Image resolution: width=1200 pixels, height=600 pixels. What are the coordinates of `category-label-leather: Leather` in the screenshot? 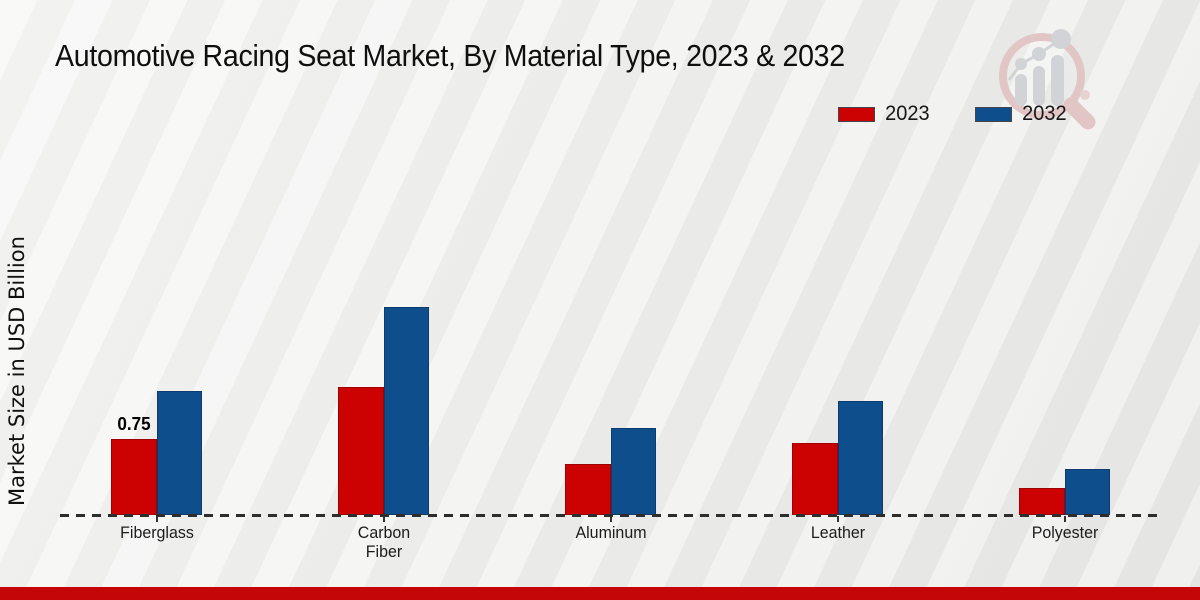 It's located at (837, 532).